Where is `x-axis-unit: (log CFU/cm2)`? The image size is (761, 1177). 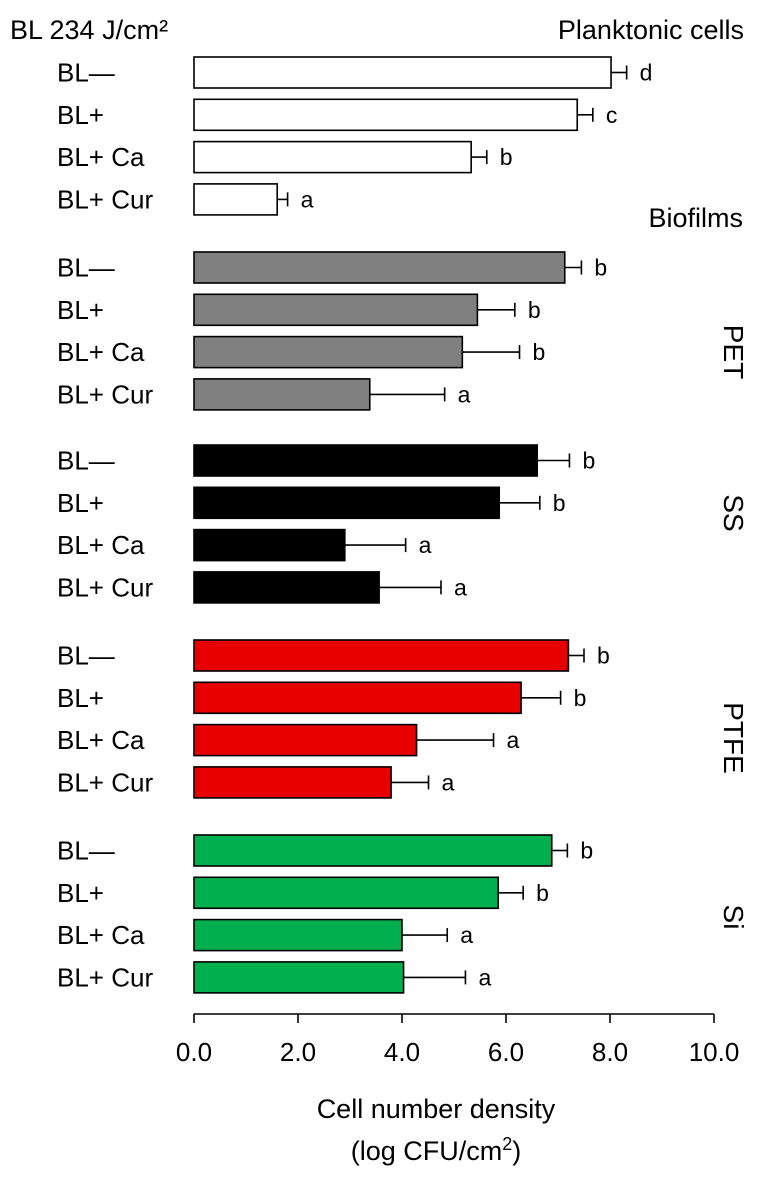
x-axis-unit: (log CFU/cm2) is located at coordinates (436, 1150).